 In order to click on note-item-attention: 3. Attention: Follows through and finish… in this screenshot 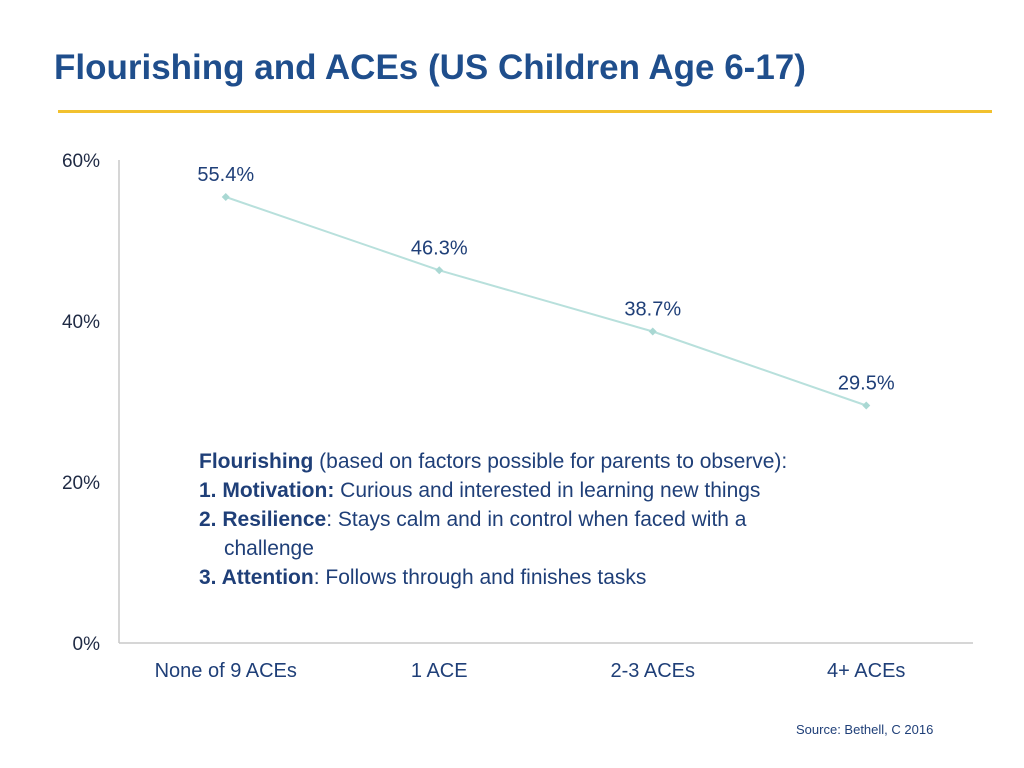, I will do `click(549, 577)`.